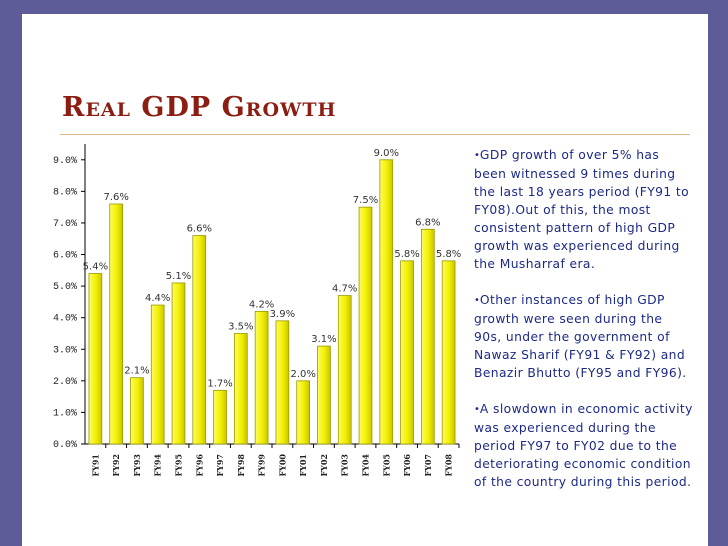  What do you see at coordinates (386, 302) in the screenshot?
I see `bar-fy05` at bounding box center [386, 302].